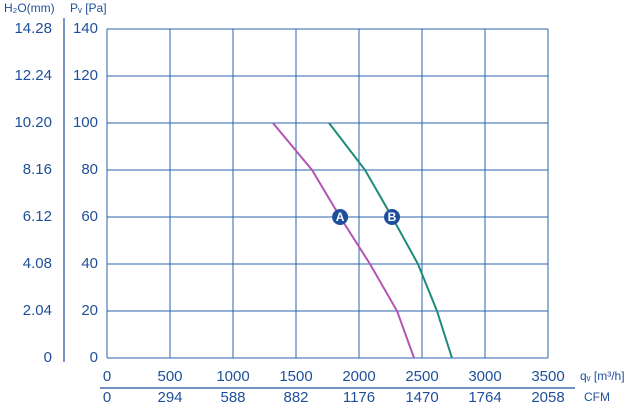 The width and height of the screenshot is (640, 413). I want to click on y2-tick-label: 10.20, so click(33, 122).